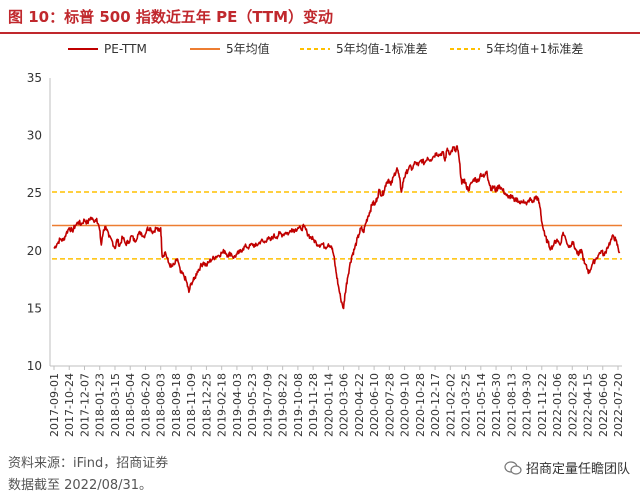 This screenshot has height=498, width=640. I want to click on x-tick-label: 2021-05-14, so click(481, 405).